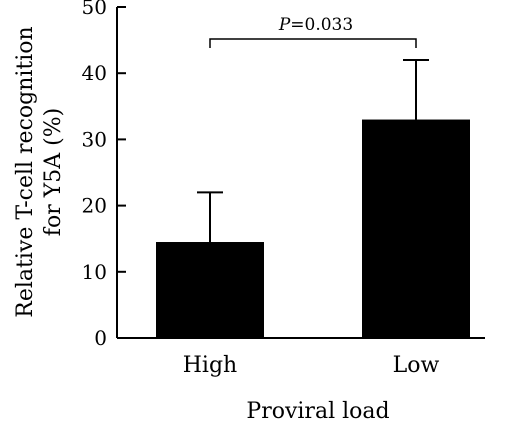 The image size is (520, 423). I want to click on y-tick-label: 40, so click(94, 73).